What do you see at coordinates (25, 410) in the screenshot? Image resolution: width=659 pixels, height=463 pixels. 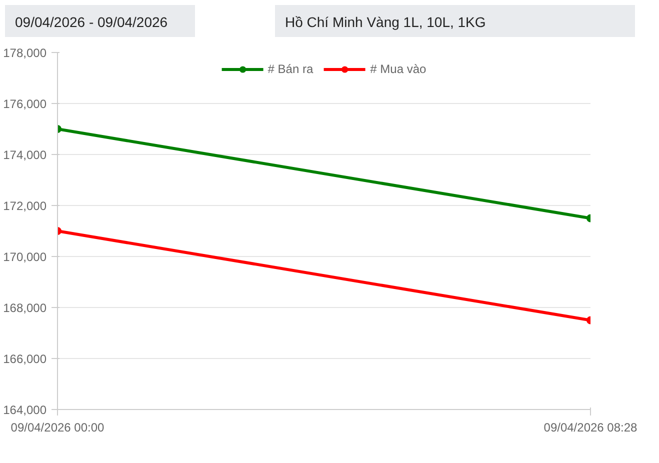 I see `y-tick-label: 164,000` at bounding box center [25, 410].